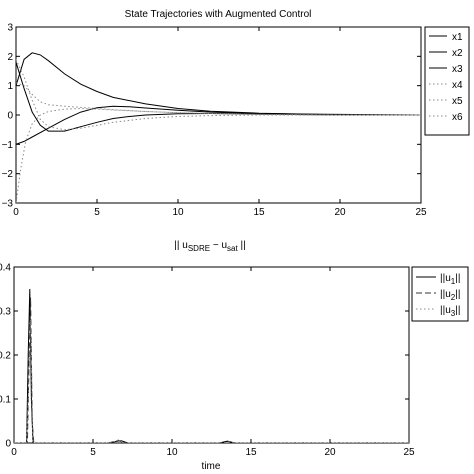 This screenshot has width=474, height=474. Describe the element at coordinates (5, 268) in the screenshot. I see `y-tick-label: 0.4` at that location.